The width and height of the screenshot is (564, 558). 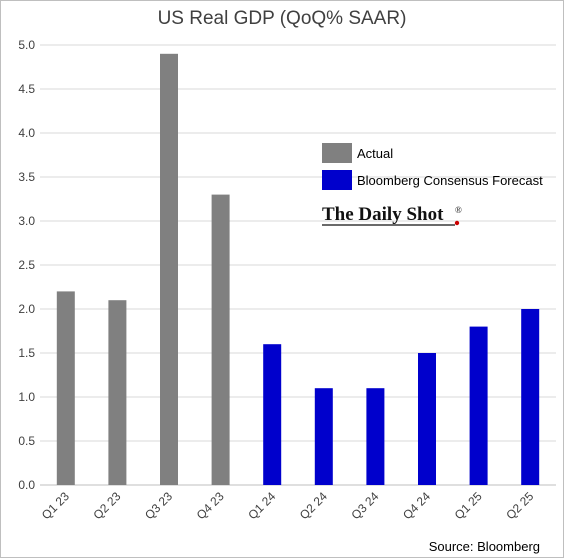 I want to click on y-tick-label: 2.0, so click(x=26, y=309).